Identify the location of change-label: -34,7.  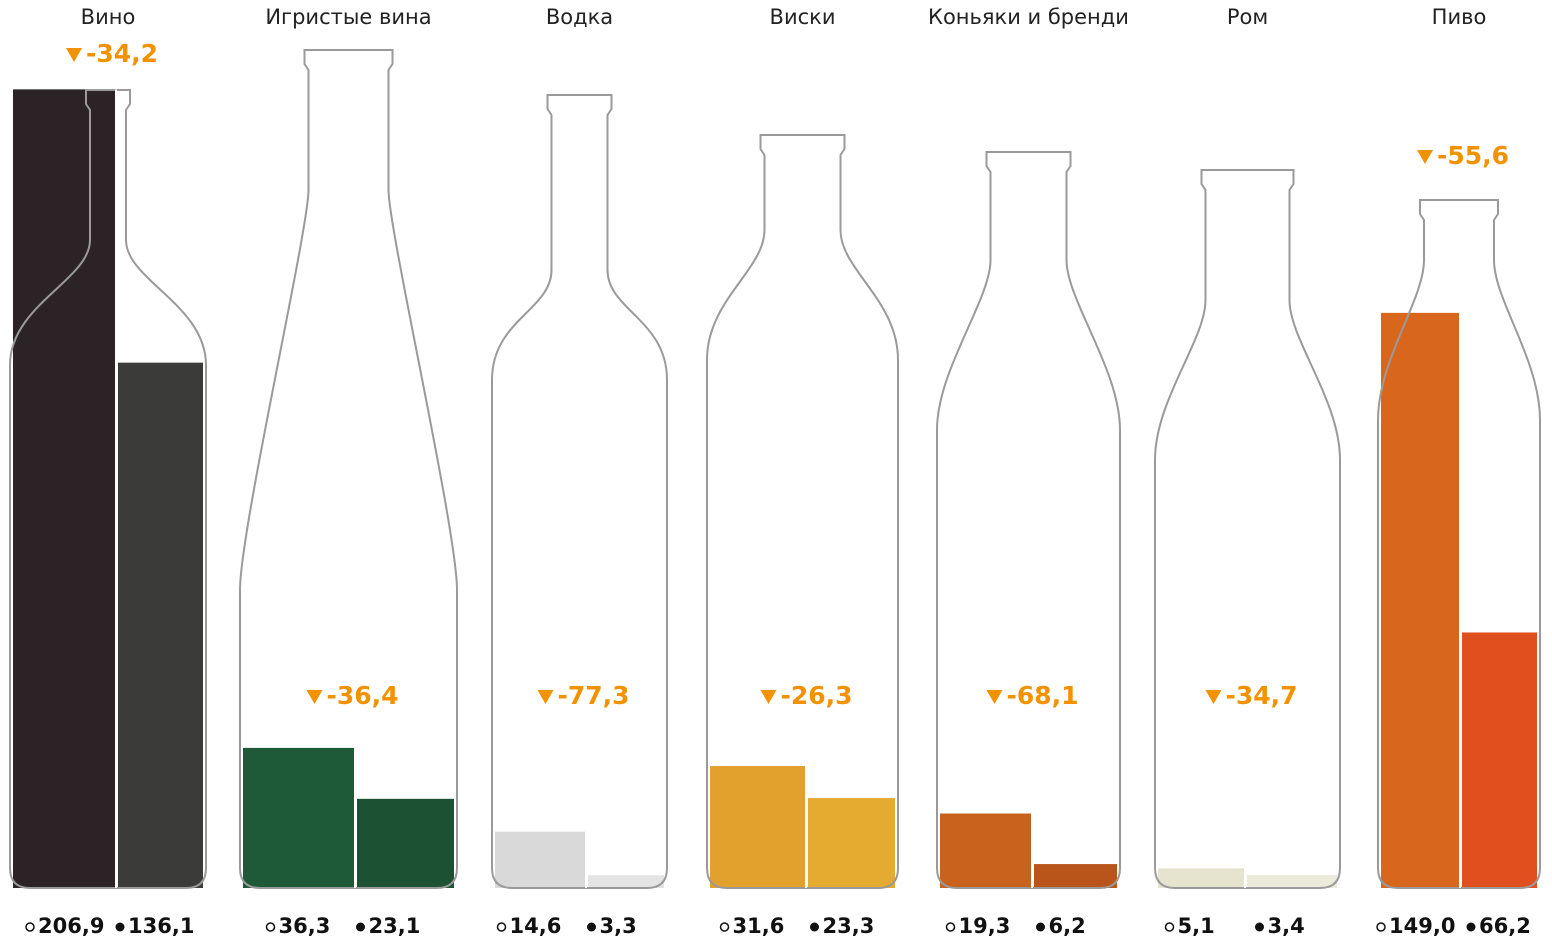
(1262, 695).